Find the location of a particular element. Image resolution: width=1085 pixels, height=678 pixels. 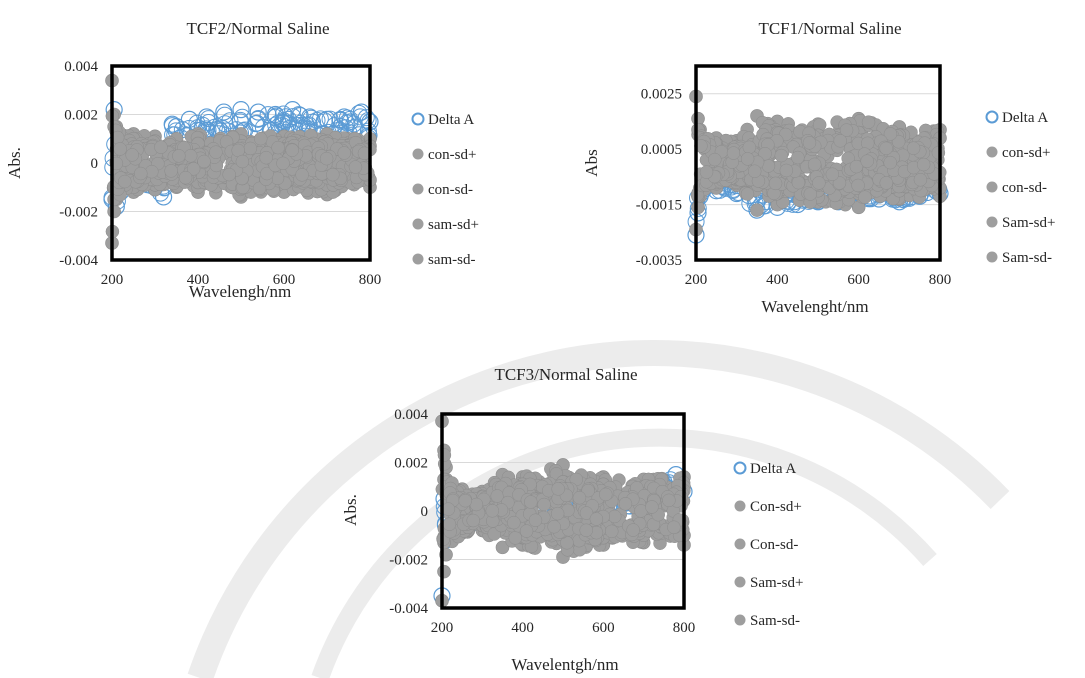

y-tick-label: -0.004 is located at coordinates (408, 609).